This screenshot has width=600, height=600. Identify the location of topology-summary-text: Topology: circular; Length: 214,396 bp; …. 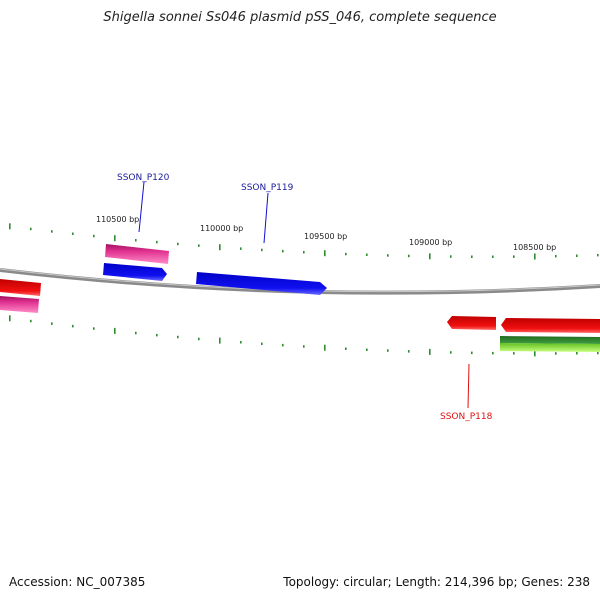
(436, 582).